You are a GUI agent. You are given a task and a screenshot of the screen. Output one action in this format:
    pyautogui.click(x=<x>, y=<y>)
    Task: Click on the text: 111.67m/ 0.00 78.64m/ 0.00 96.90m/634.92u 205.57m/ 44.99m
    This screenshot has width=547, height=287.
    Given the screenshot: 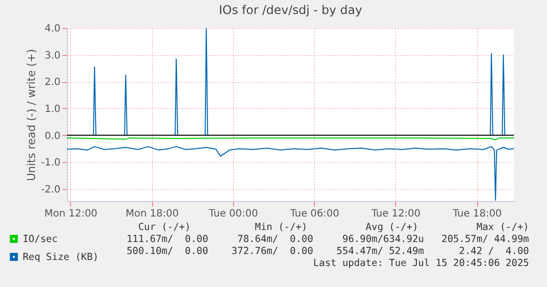 What is the action you would take?
    pyautogui.click(x=327, y=239)
    